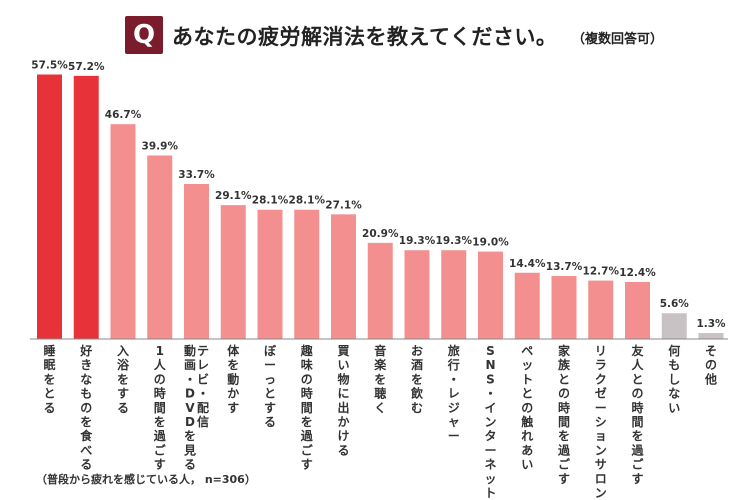  I want to click on value-label: 39.9%, so click(160, 146).